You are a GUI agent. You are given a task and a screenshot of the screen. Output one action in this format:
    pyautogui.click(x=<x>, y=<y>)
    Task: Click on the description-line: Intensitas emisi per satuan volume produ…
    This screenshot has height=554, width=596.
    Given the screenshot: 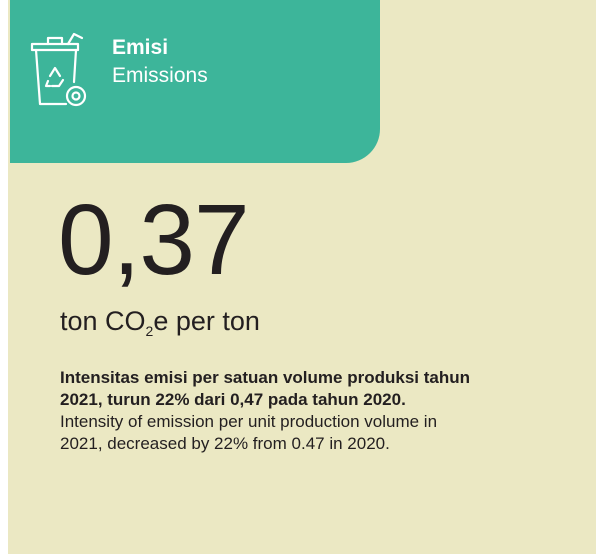 What is the action you would take?
    pyautogui.click(x=265, y=377)
    